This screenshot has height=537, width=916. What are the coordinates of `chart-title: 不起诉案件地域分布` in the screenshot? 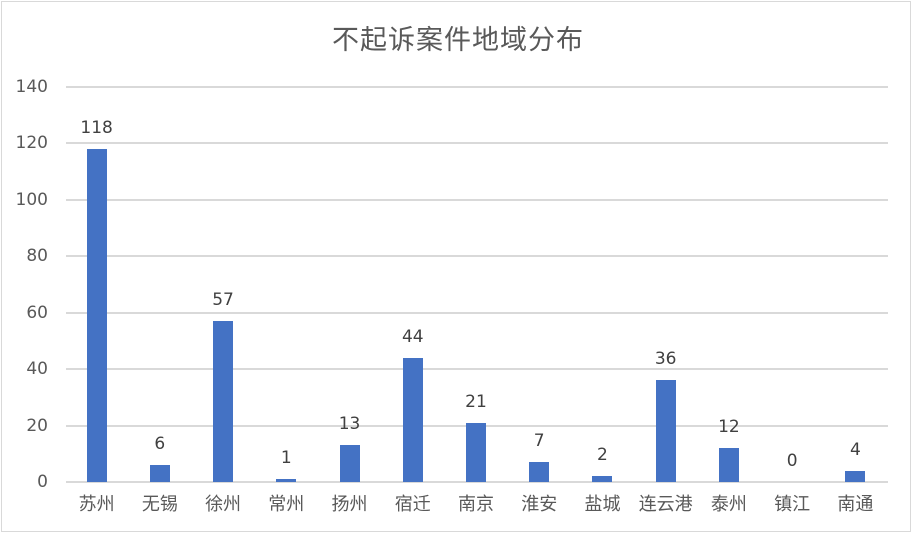 It's located at (458, 40).